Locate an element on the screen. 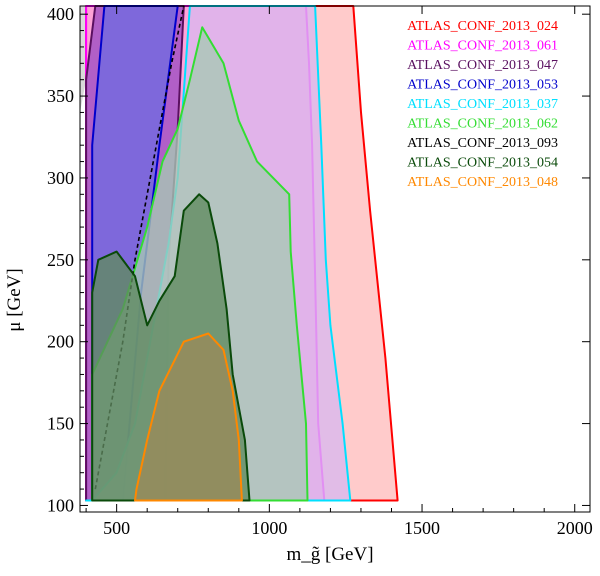  legend-entry-atlas-conf-2013-053: ATLAS_CONF_2013_053 is located at coordinates (482, 85).